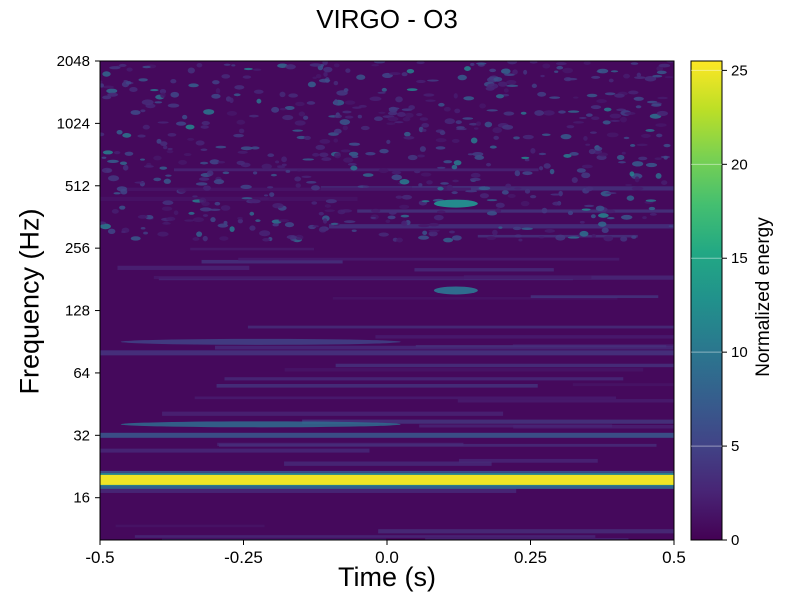 The image size is (800, 600). I want to click on x-tick-label: 0.25, so click(530, 557).